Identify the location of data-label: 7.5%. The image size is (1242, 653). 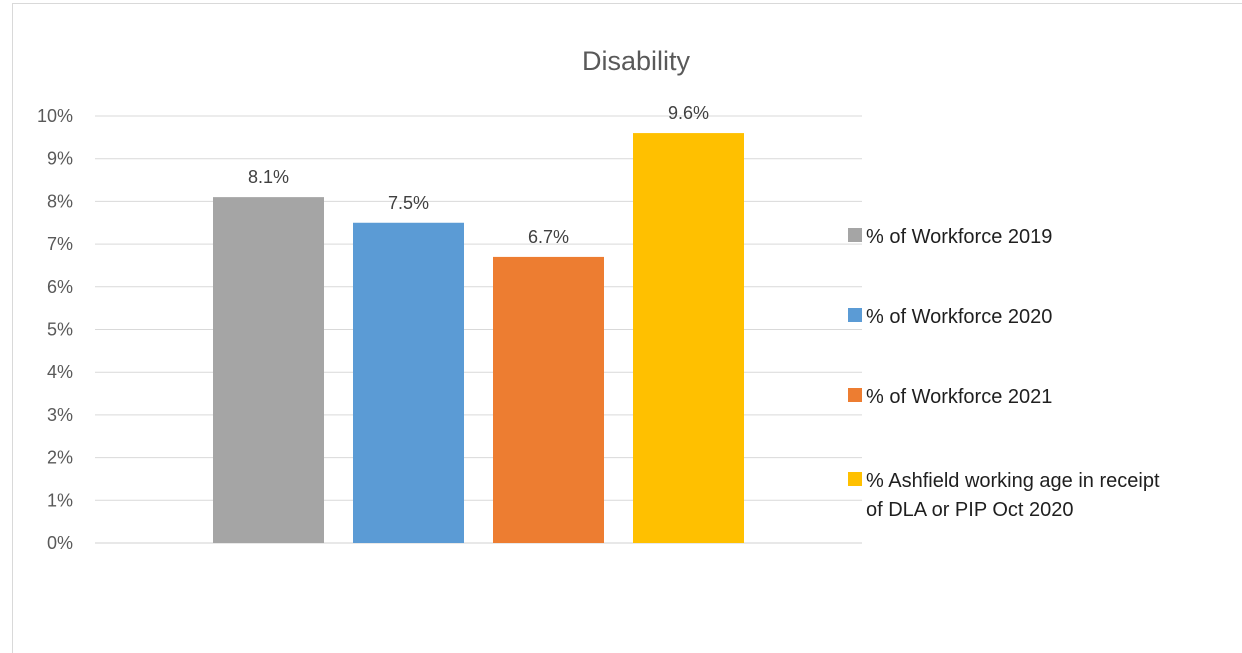
(408, 203).